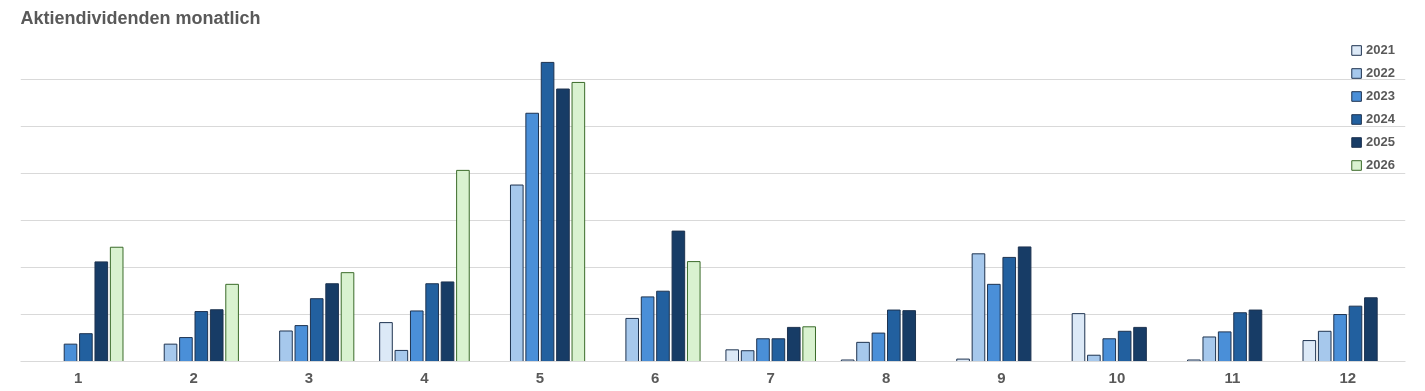  I want to click on legend-label: 2025, so click(1380, 141).